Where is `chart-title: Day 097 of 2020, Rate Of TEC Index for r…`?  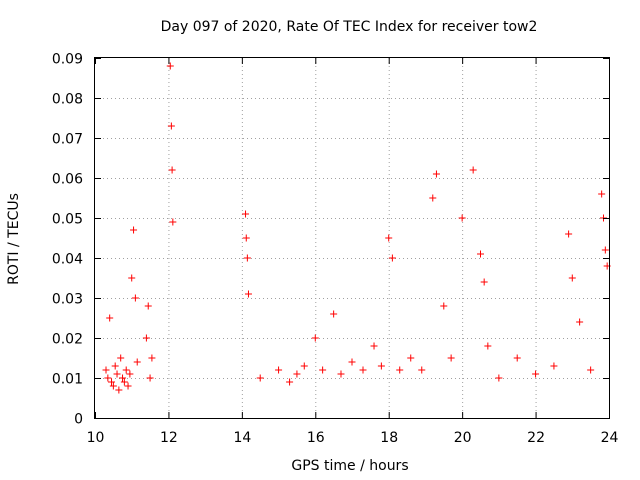 chart-title: Day 097 of 2020, Rate Of TEC Index for r… is located at coordinates (349, 27).